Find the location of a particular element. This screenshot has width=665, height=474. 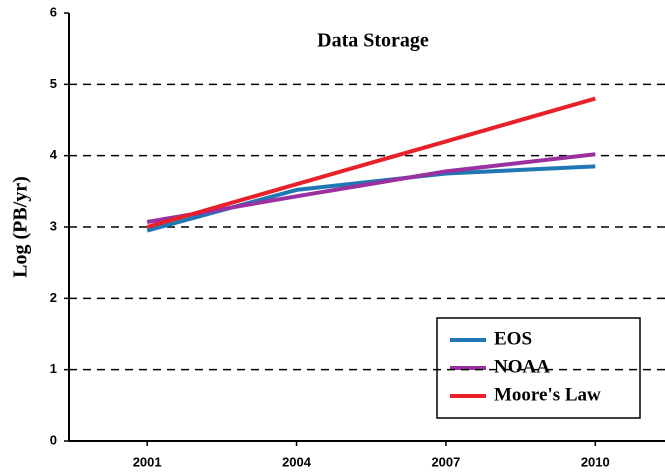

legend-label: Moore's Law is located at coordinates (547, 394).